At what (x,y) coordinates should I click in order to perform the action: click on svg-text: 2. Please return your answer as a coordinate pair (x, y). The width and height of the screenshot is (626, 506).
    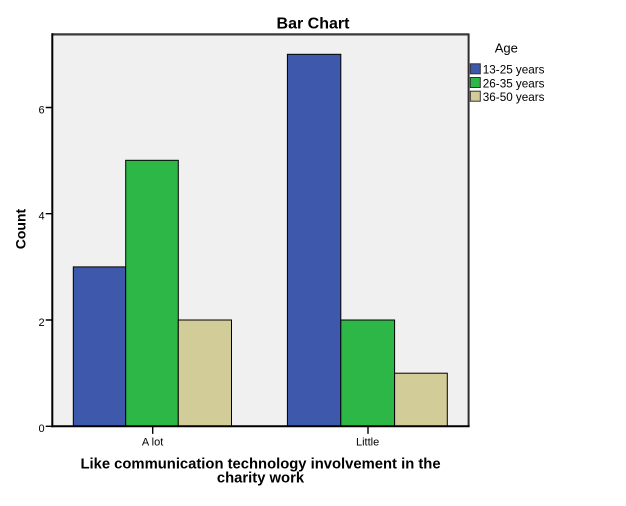
    Looking at the image, I should click on (41, 323).